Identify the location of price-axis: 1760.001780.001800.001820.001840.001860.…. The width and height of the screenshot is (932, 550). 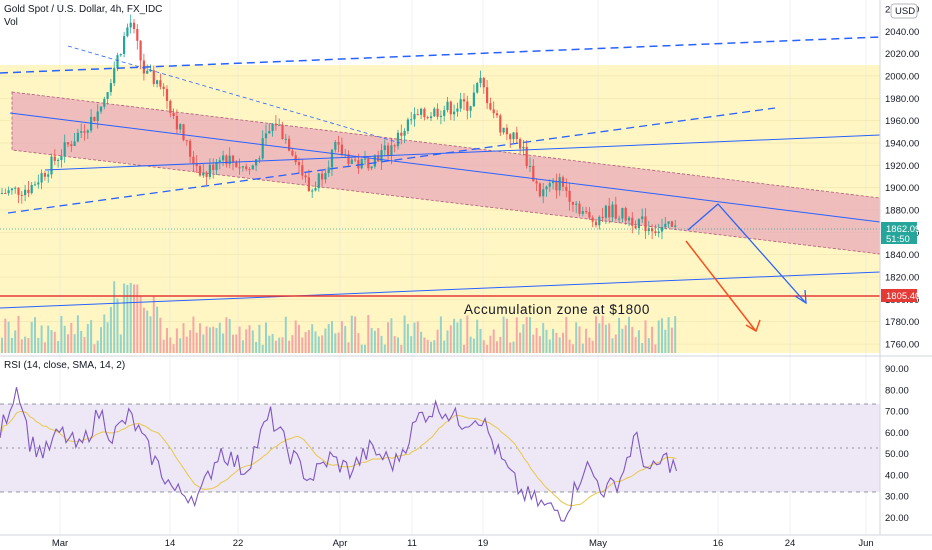
(902, 177).